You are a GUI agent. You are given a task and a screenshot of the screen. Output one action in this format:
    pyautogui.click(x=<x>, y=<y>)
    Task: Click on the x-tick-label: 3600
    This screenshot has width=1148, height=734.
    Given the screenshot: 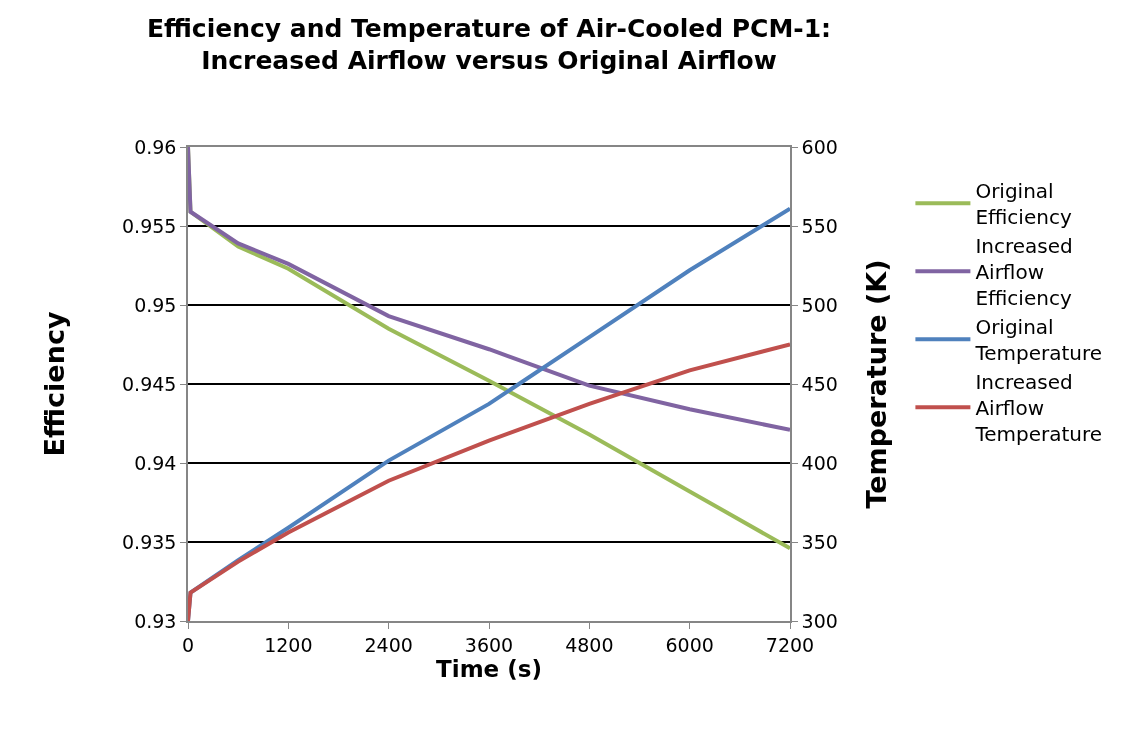 What is the action you would take?
    pyautogui.click(x=489, y=644)
    